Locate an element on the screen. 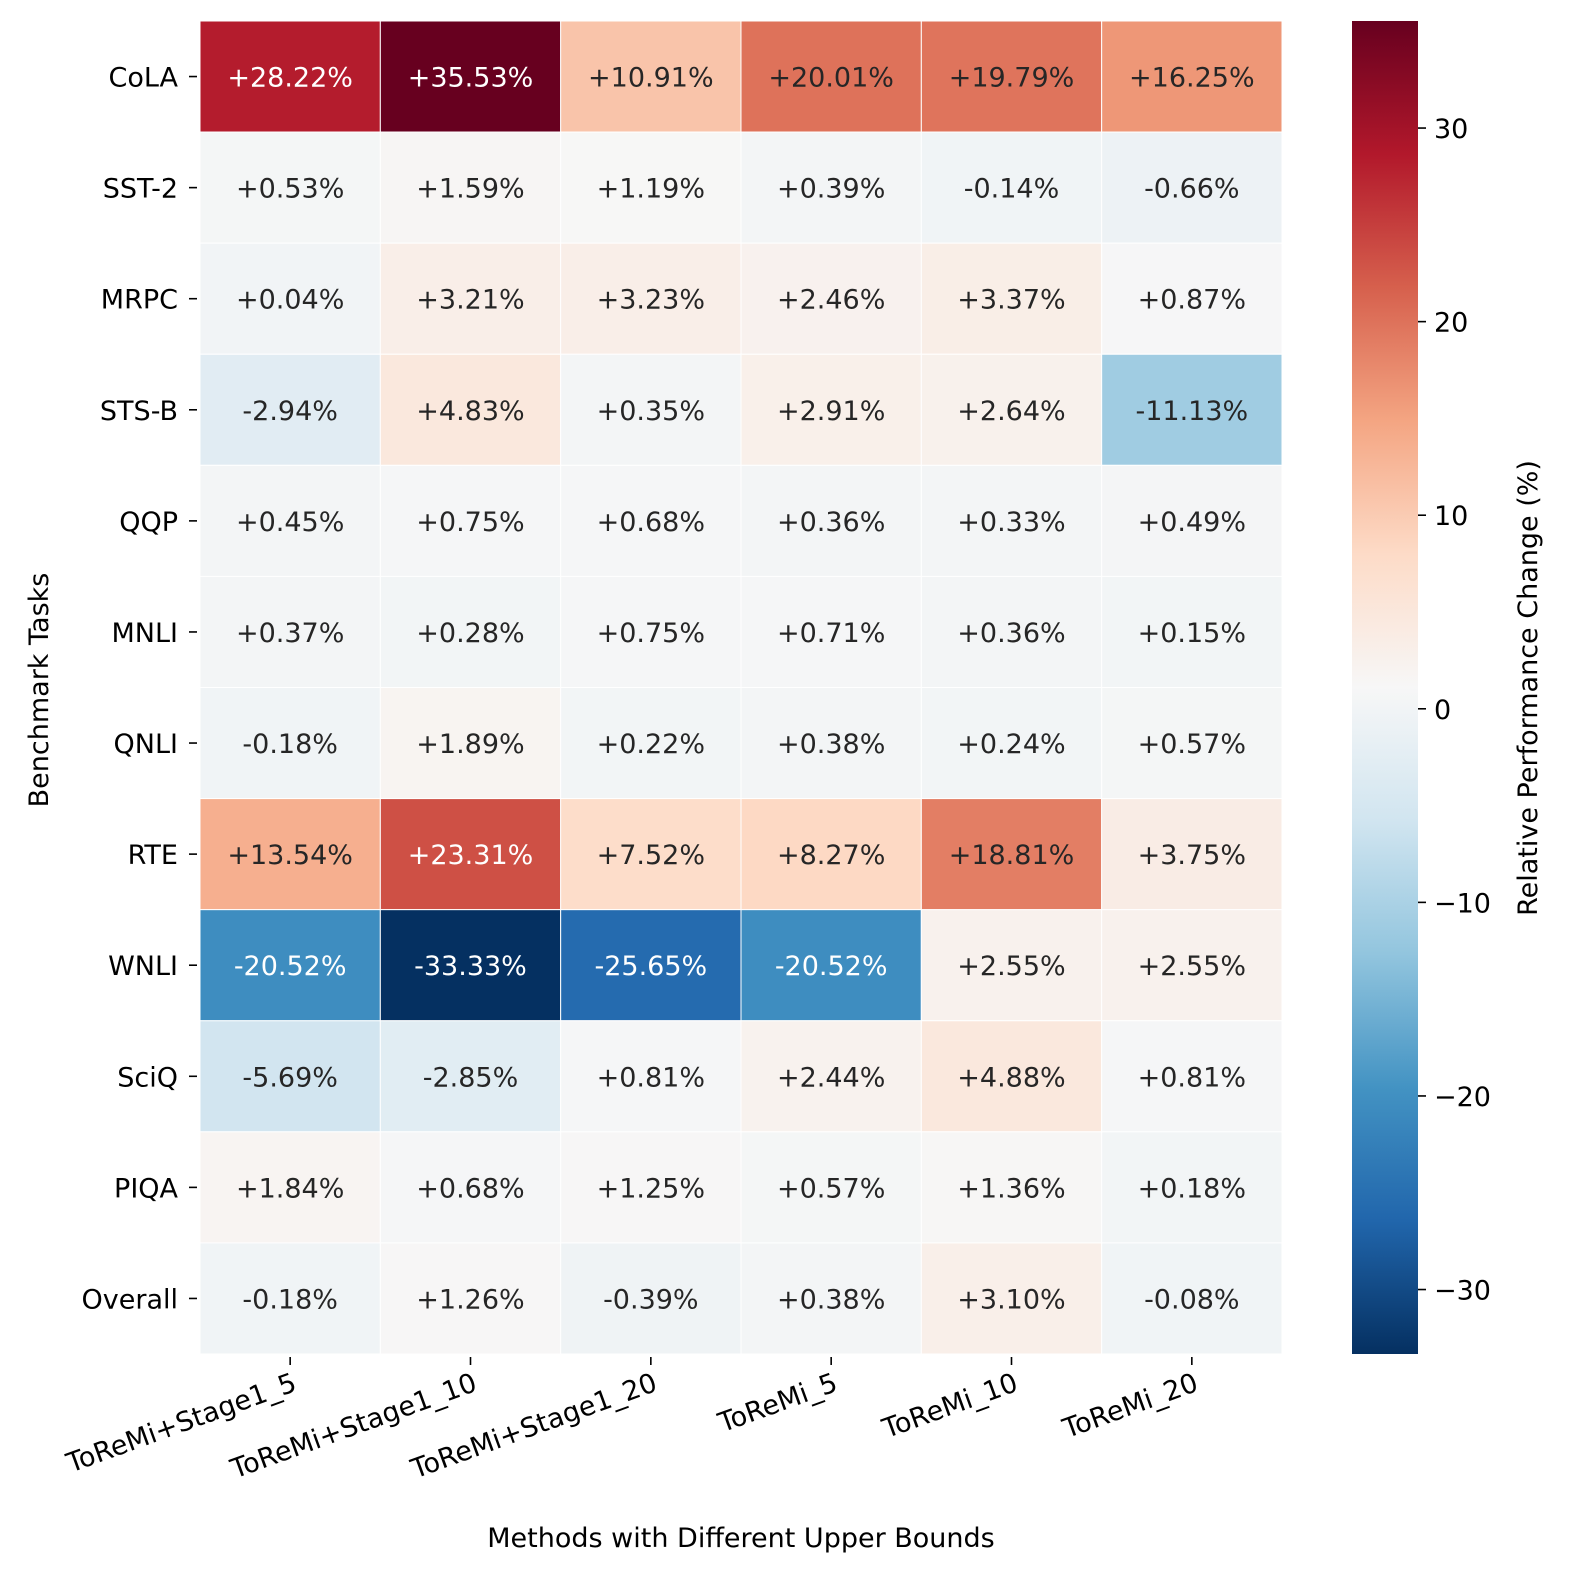 This screenshot has width=1579, height=1580. x-tick-label: ToReMi_5 is located at coordinates (777, 1403).